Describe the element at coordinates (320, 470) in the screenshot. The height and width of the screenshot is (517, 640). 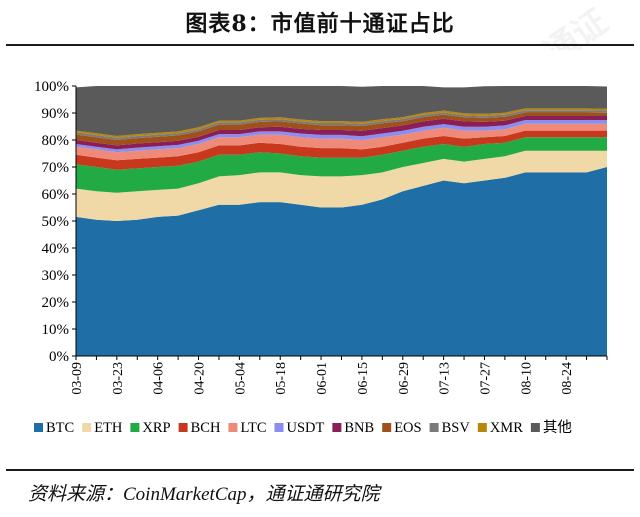
I see `source-divider` at that location.